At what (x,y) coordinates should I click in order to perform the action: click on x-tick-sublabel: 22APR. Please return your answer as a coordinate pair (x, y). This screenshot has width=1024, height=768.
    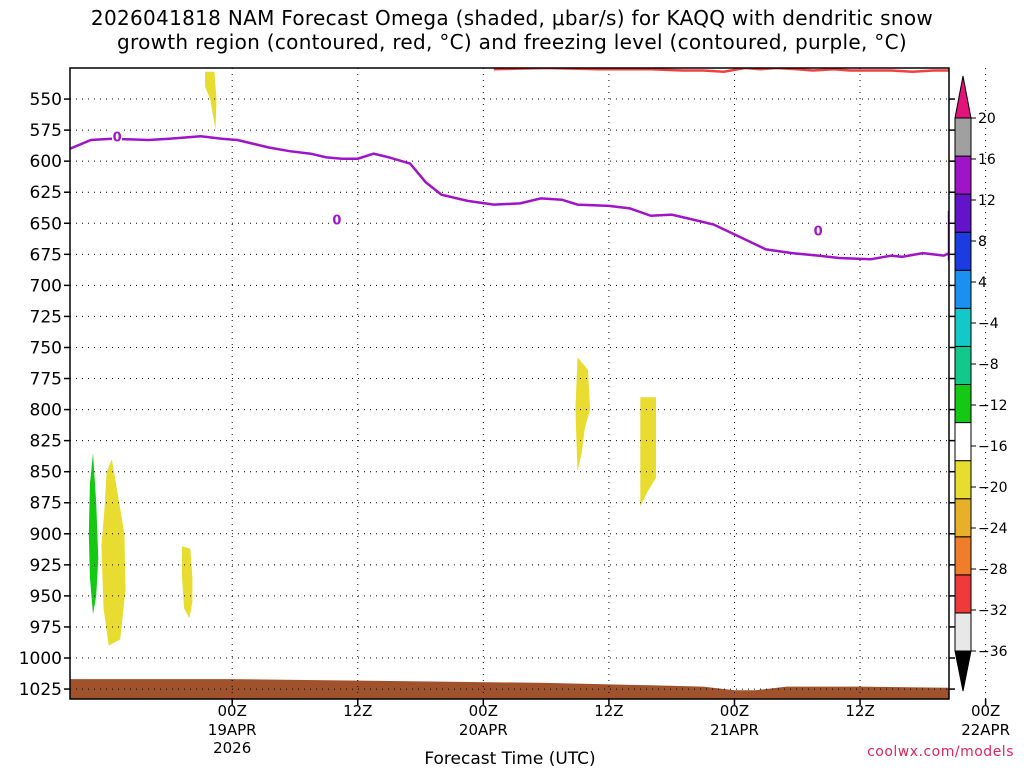
    Looking at the image, I should click on (985, 730).